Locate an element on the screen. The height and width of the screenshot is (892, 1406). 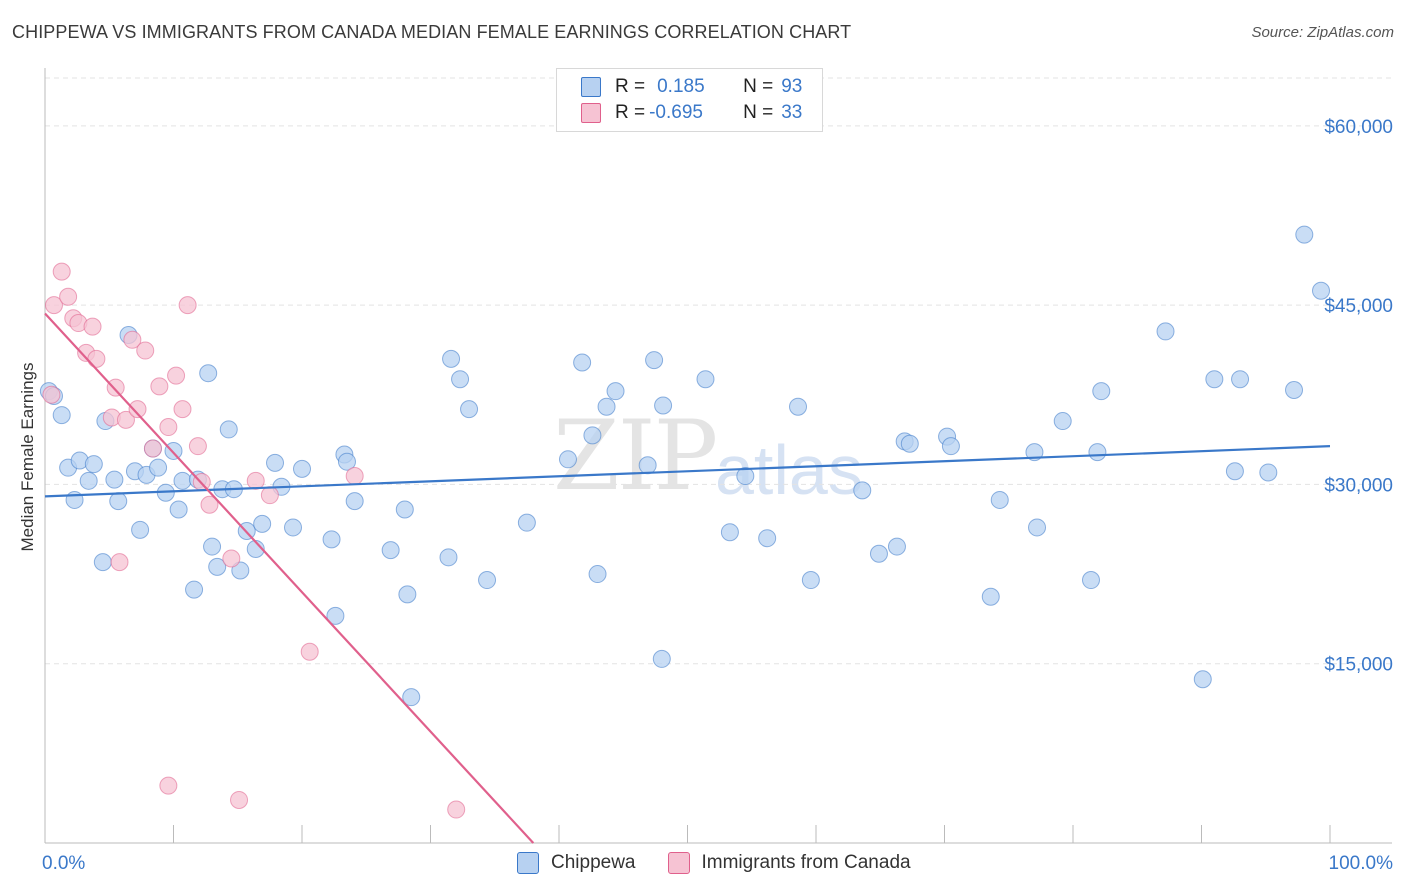
x-tick-label: 100.0% is located at coordinates (1361, 863).